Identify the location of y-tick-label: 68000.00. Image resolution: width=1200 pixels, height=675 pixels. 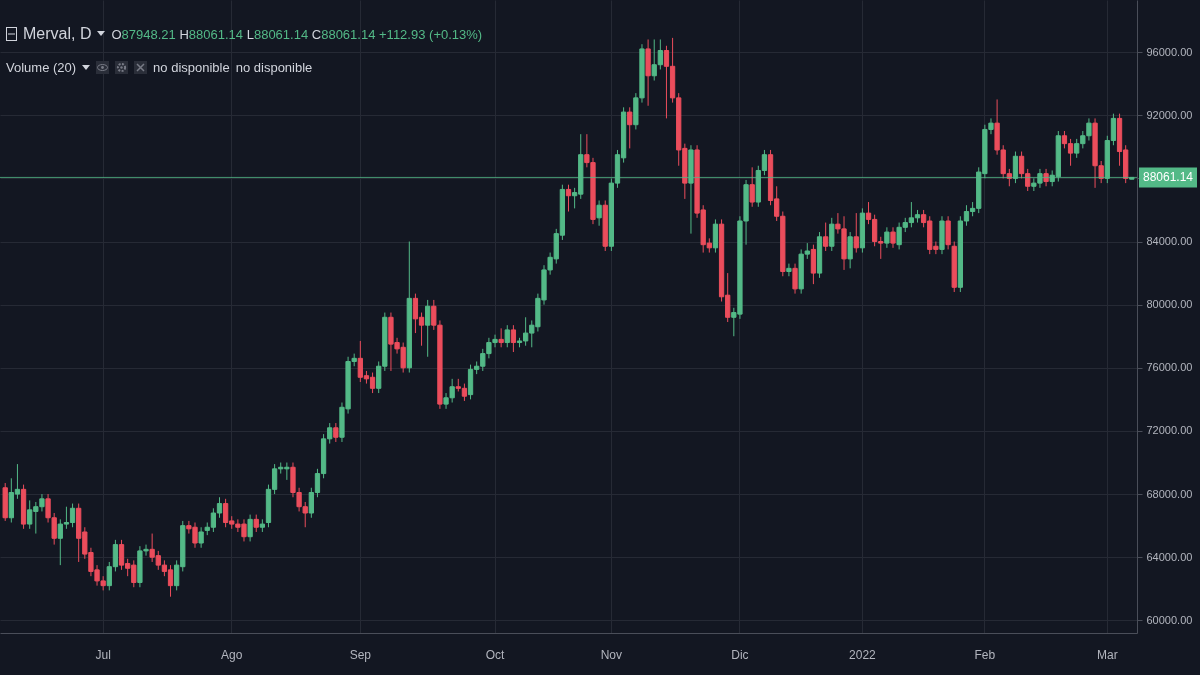
(1169, 493).